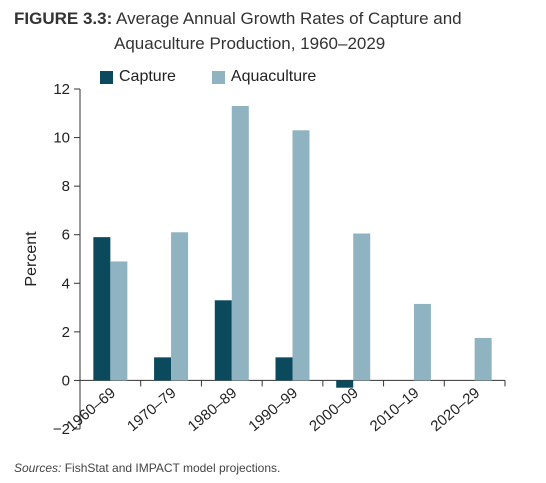 Image resolution: width=546 pixels, height=483 pixels. Describe the element at coordinates (63, 18) in the screenshot. I see `figure-label: FIGURE 3.3:` at that location.